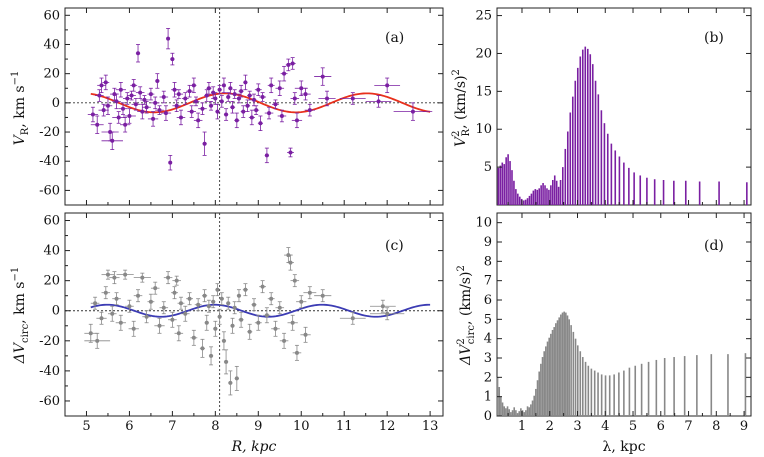  Describe the element at coordinates (51, 15) in the screenshot. I see `y-tick-label: 60` at that location.